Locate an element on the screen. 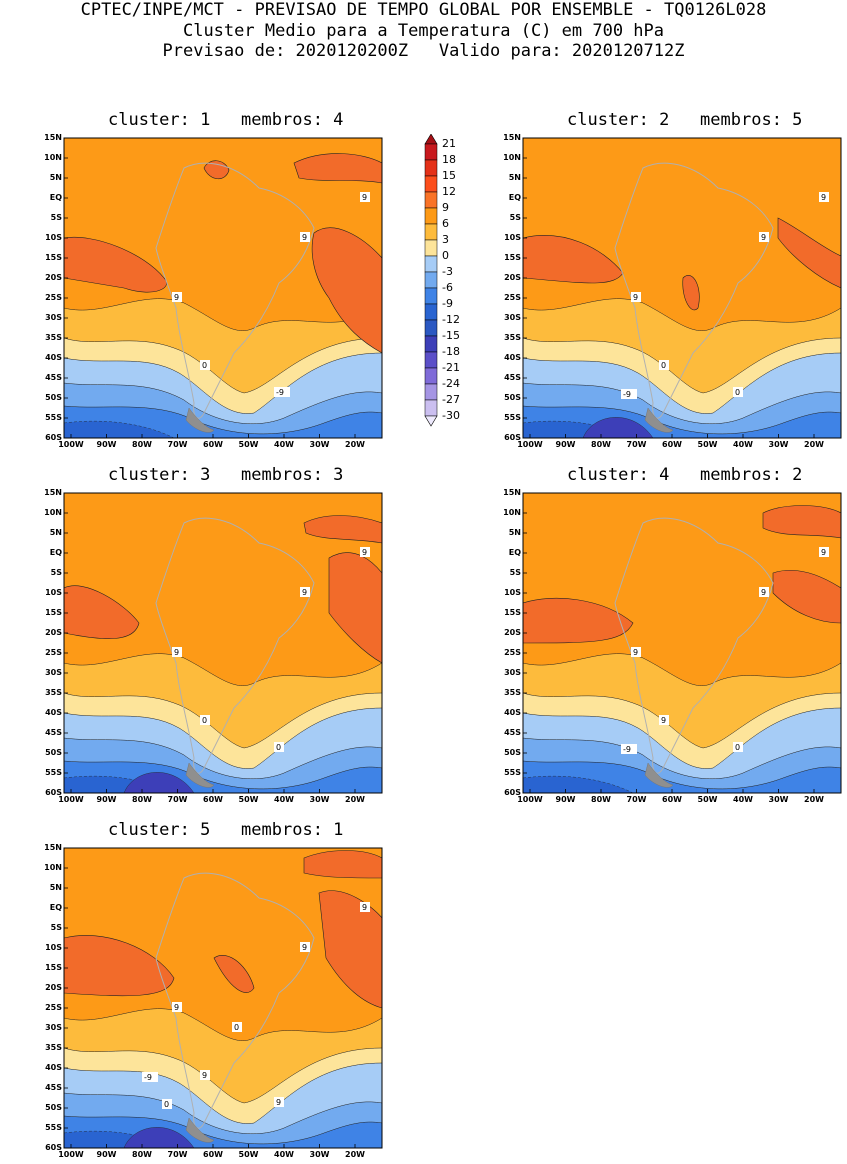  colorbar-tick-label: -12 is located at coordinates (451, 319).